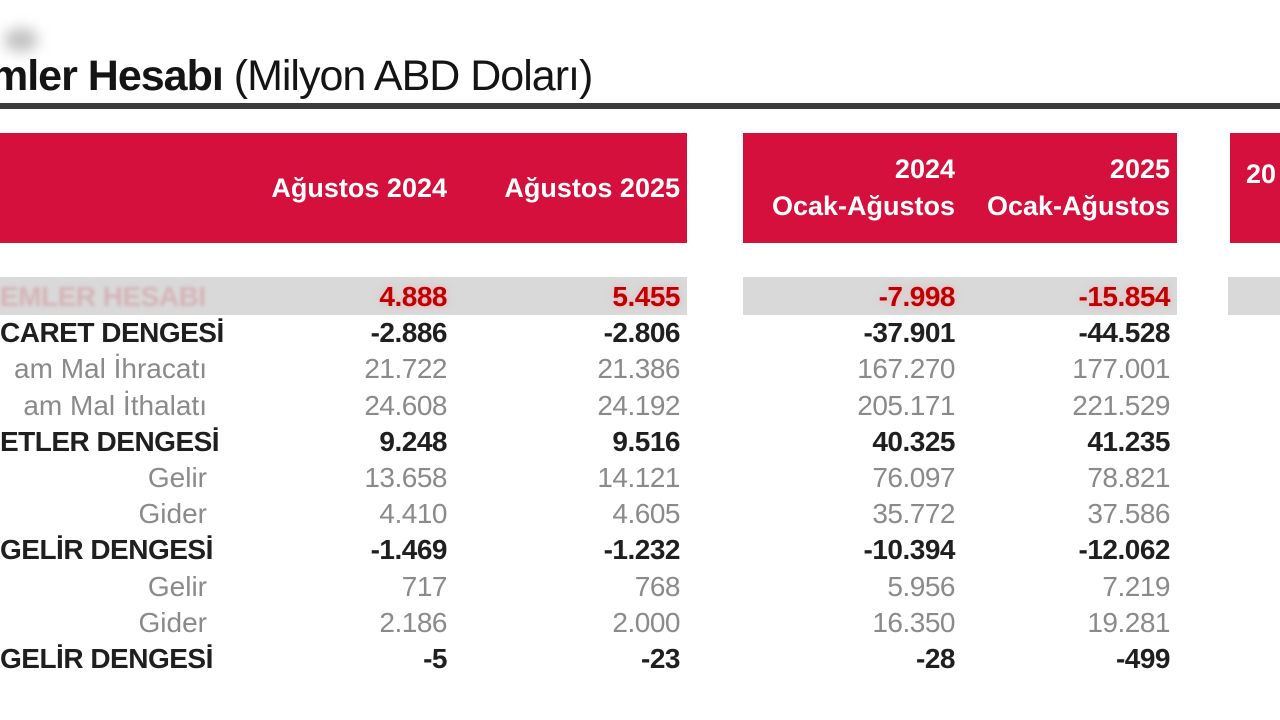 The image size is (1280, 720). Describe the element at coordinates (413, 296) in the screenshot. I see `cell-value: 4.888` at that location.